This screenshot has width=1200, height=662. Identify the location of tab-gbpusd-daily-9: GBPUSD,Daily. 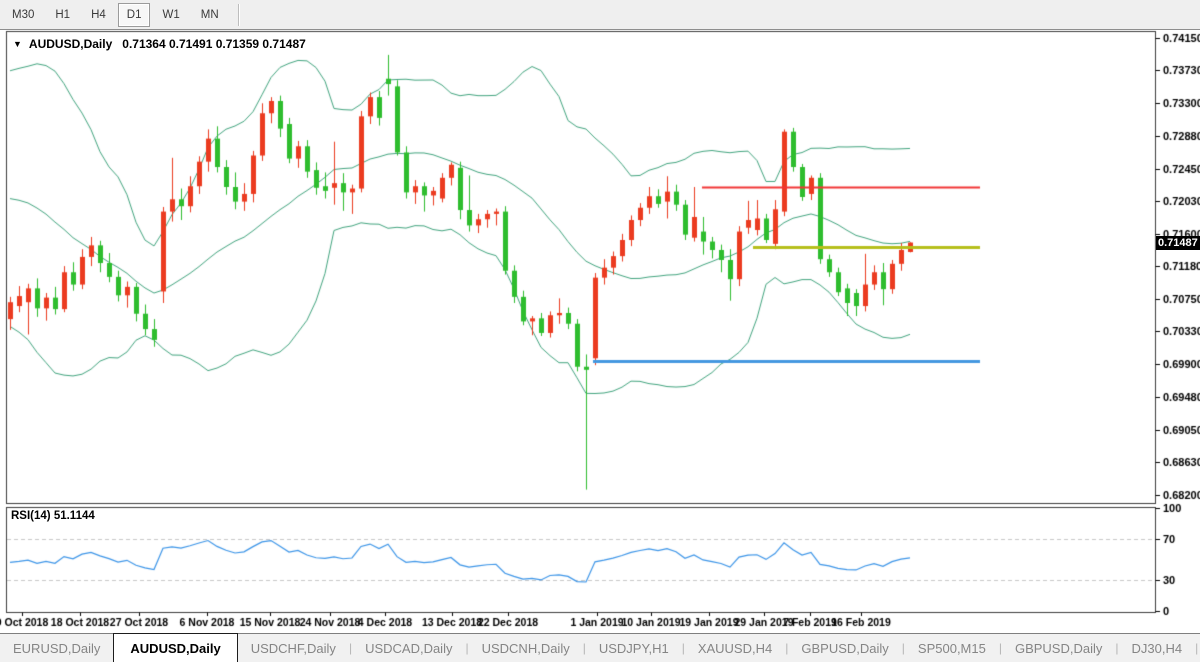
(1058, 648).